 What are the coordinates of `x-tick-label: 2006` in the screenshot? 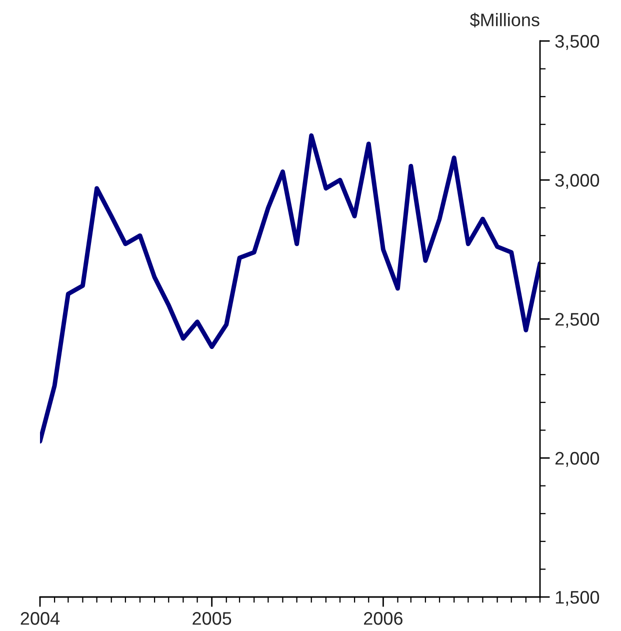 It's located at (383, 618).